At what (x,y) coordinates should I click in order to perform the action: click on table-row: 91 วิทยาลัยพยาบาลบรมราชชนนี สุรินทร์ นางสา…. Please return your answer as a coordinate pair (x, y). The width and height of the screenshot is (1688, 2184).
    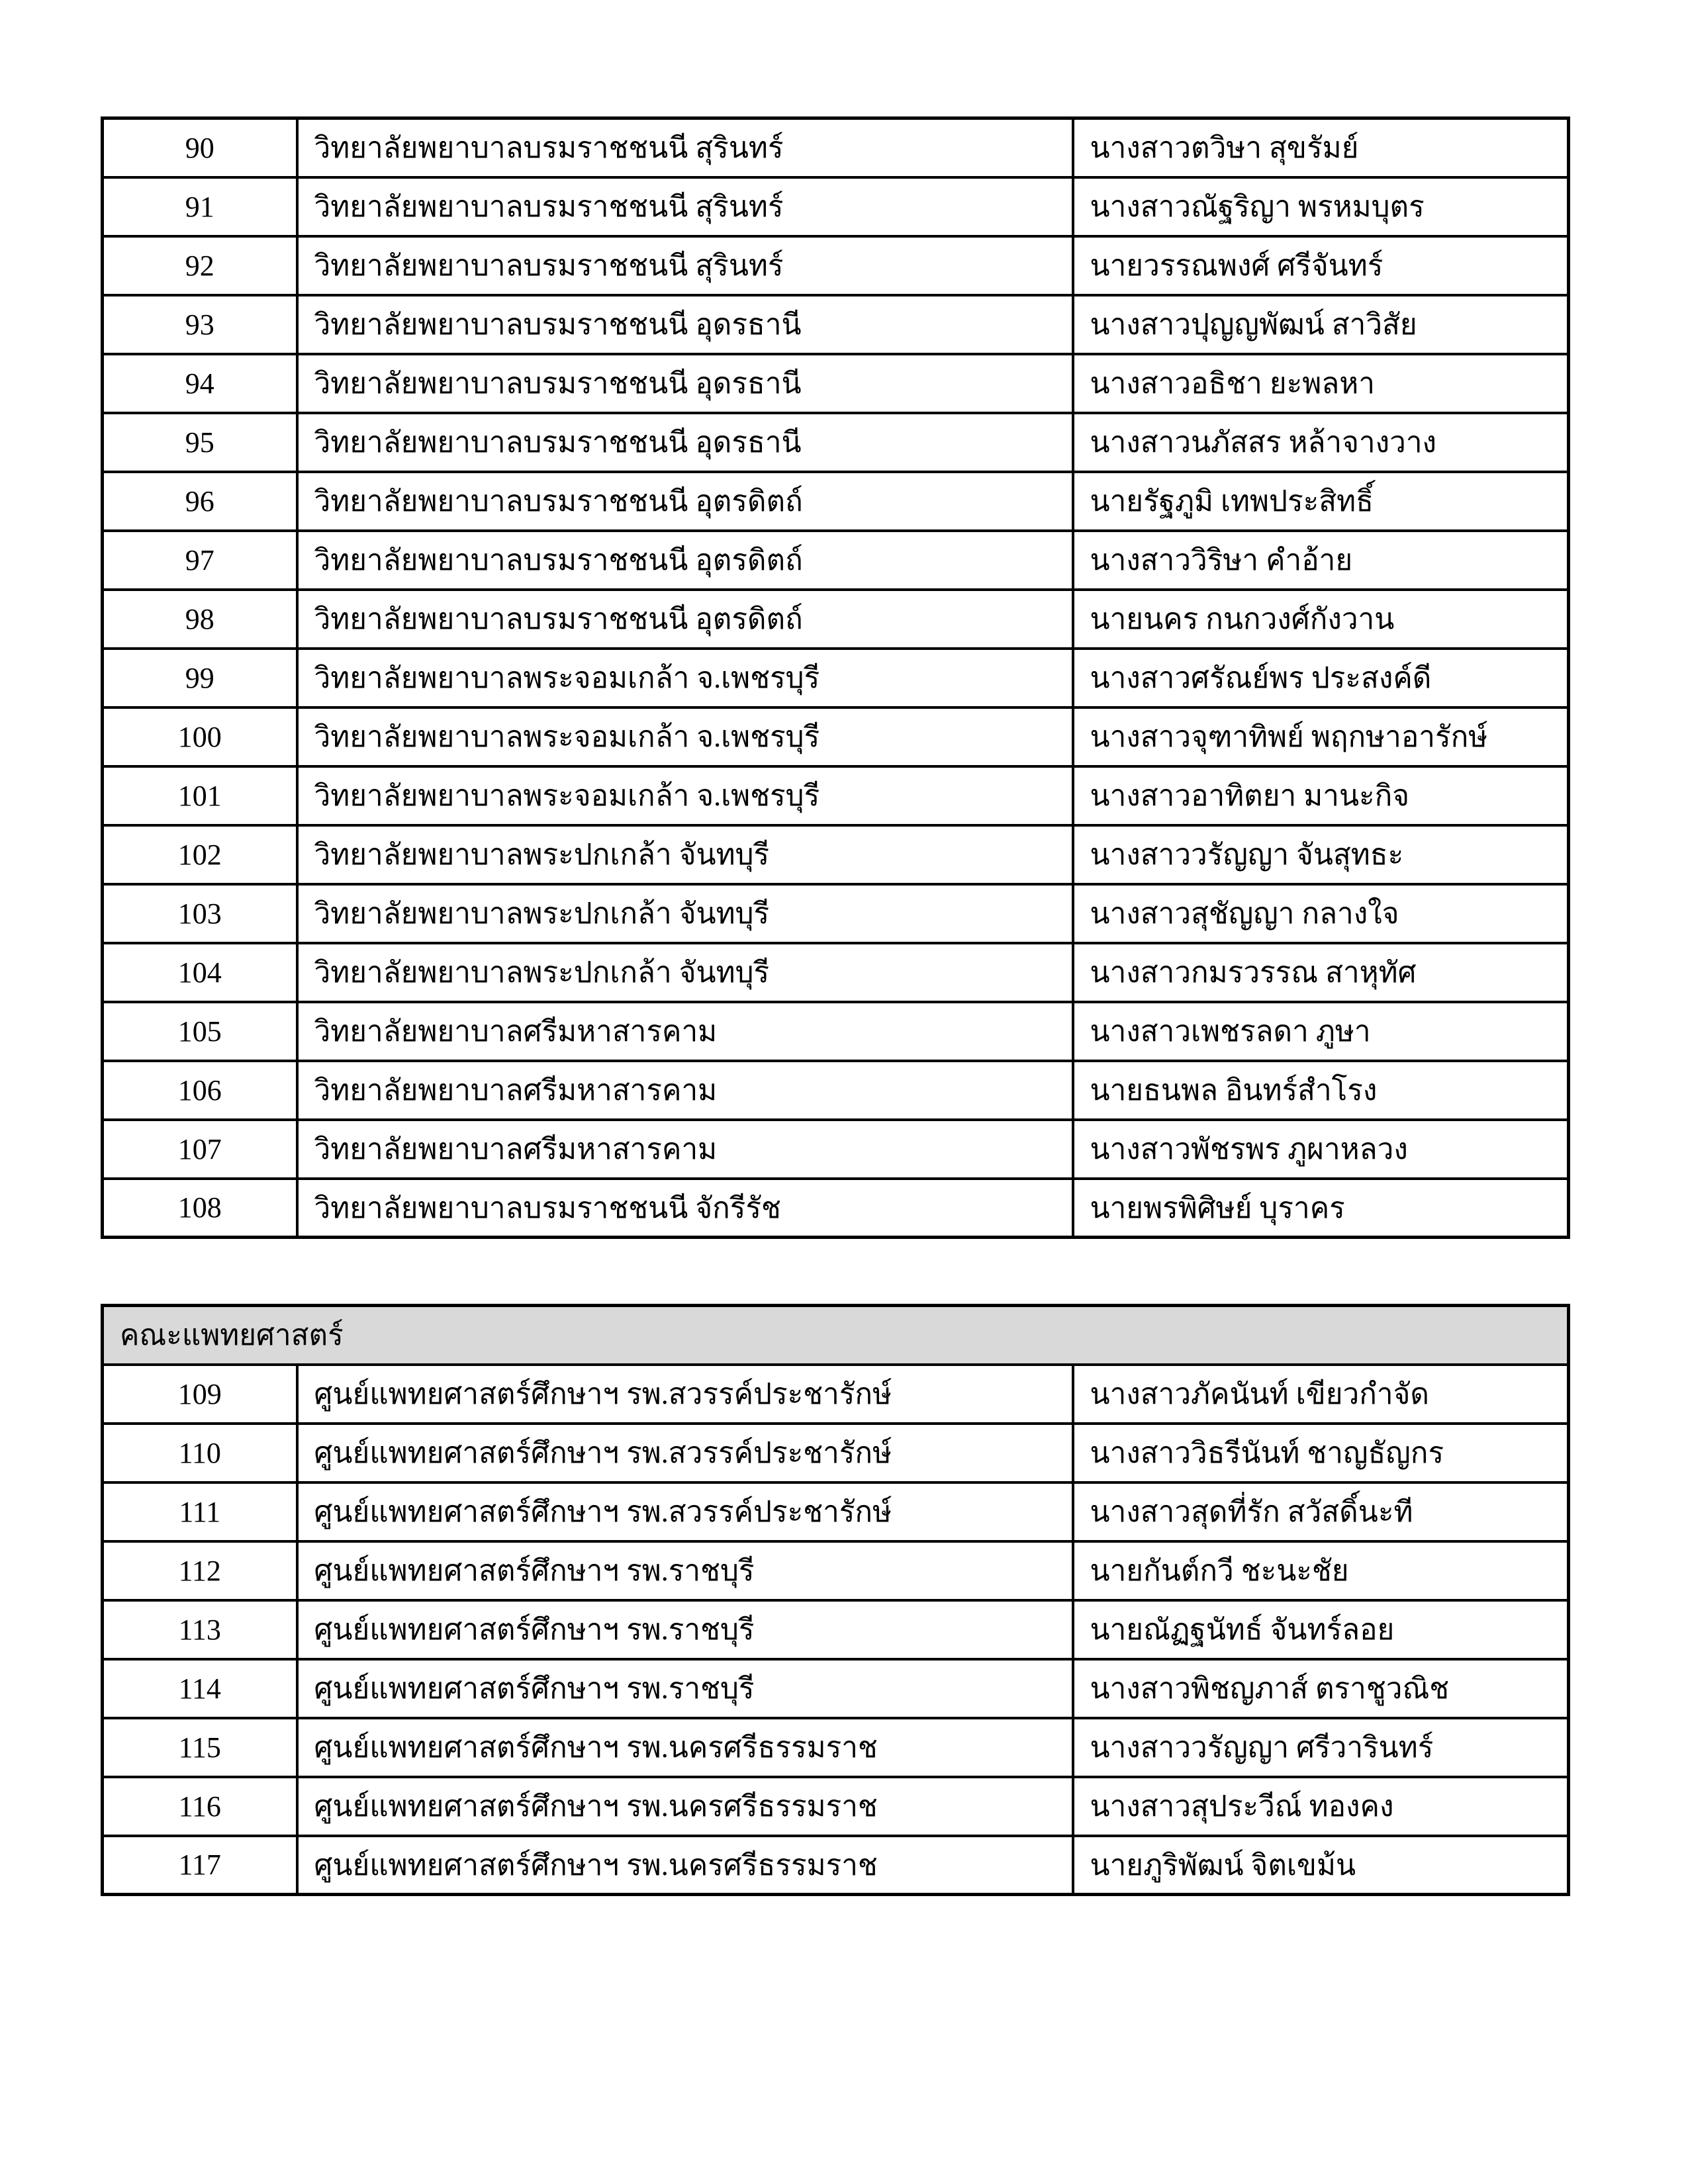
    Looking at the image, I should click on (835, 207).